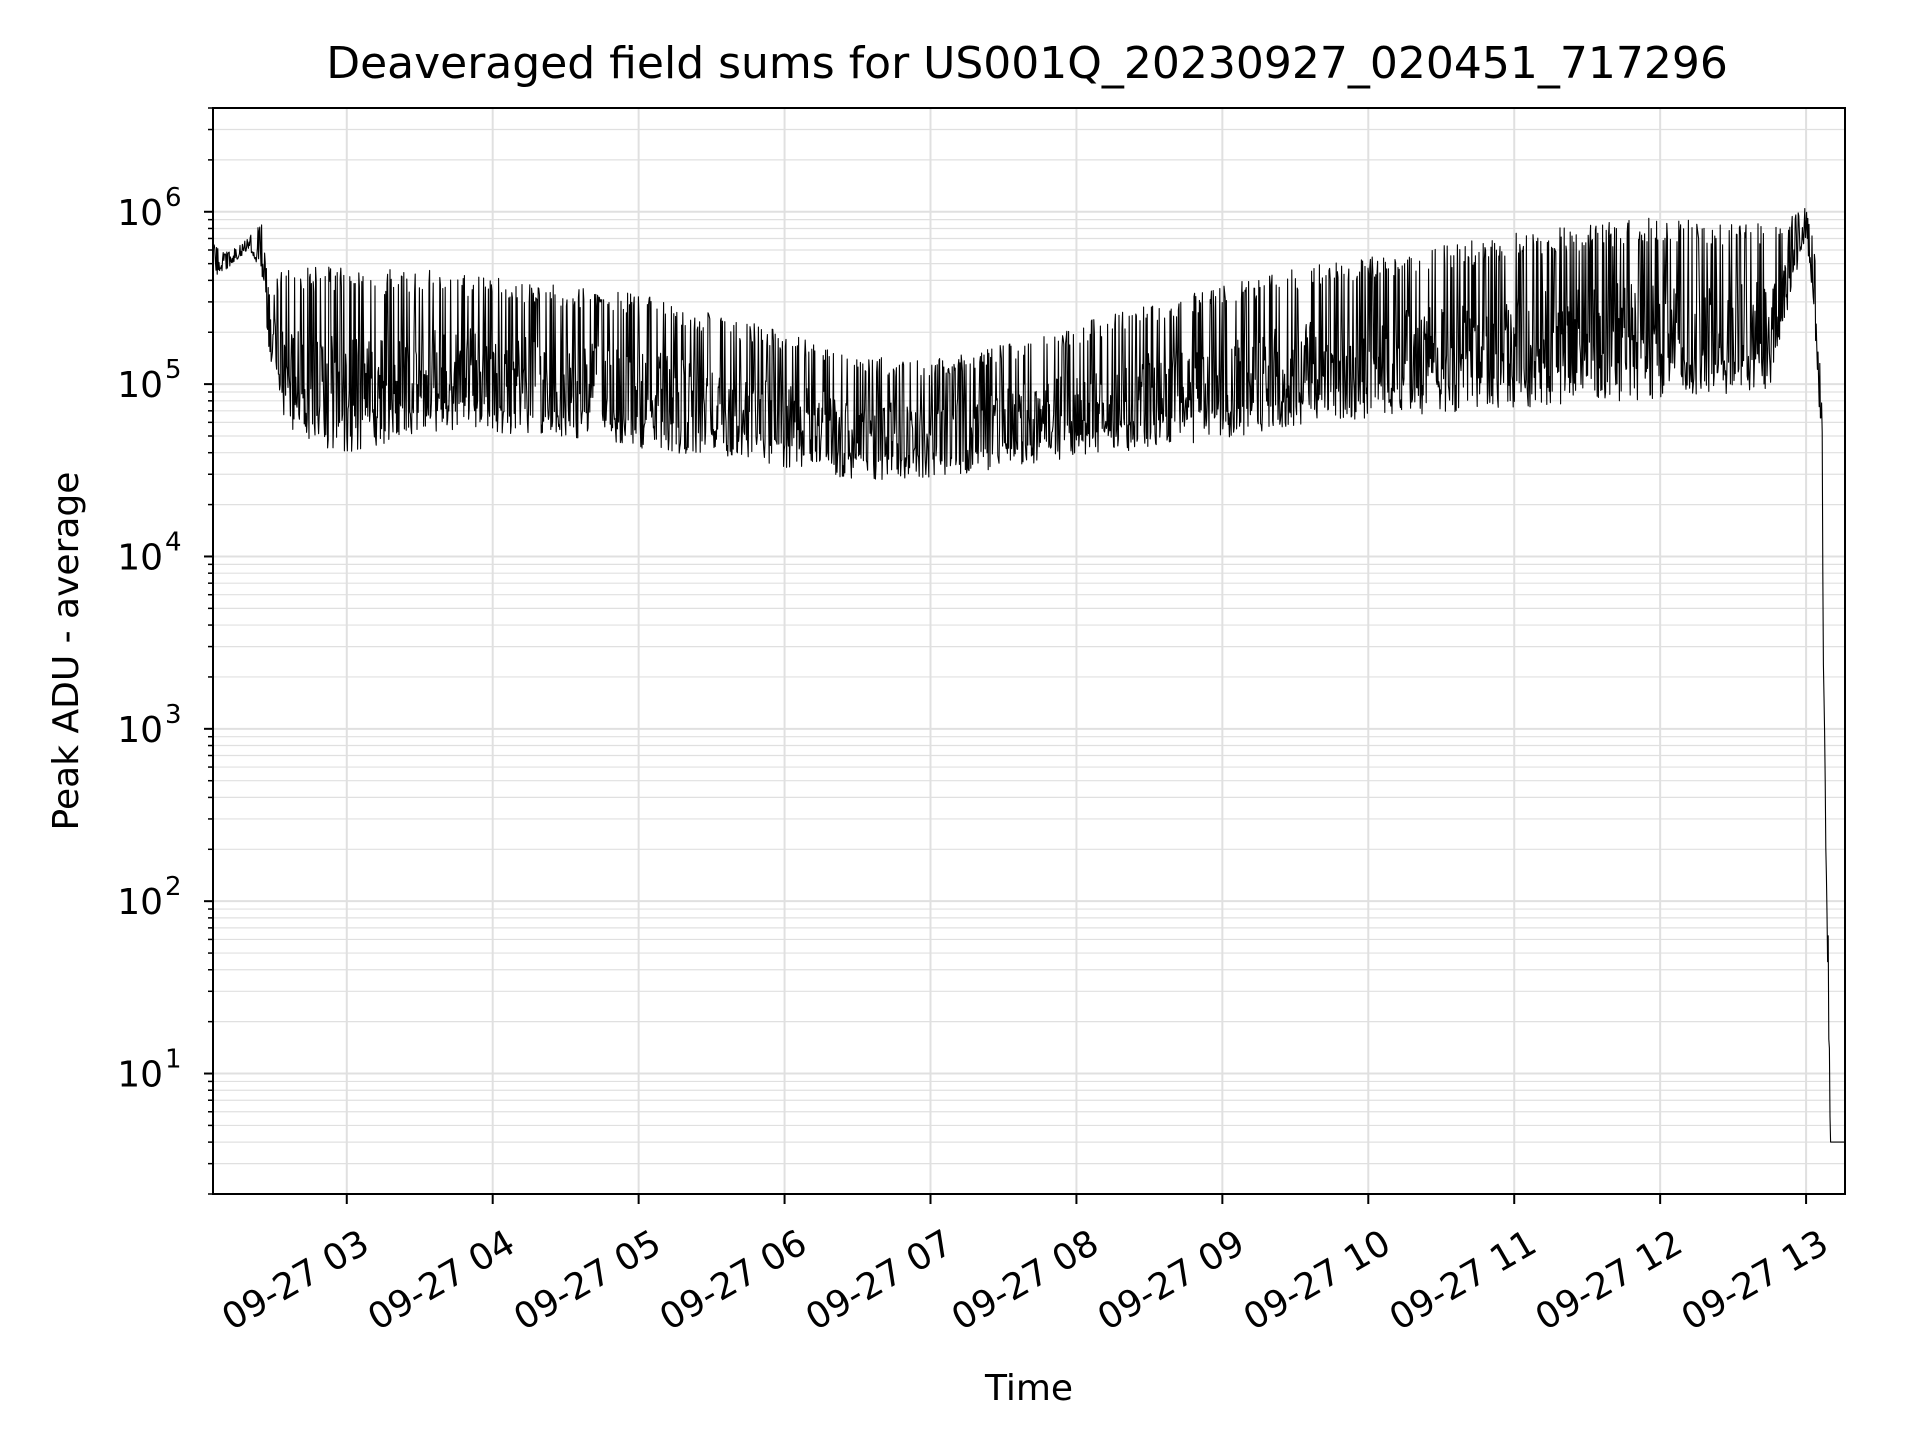 This screenshot has height=1440, width=1920. I want to click on x-axis-label: Time, so click(1028, 1388).